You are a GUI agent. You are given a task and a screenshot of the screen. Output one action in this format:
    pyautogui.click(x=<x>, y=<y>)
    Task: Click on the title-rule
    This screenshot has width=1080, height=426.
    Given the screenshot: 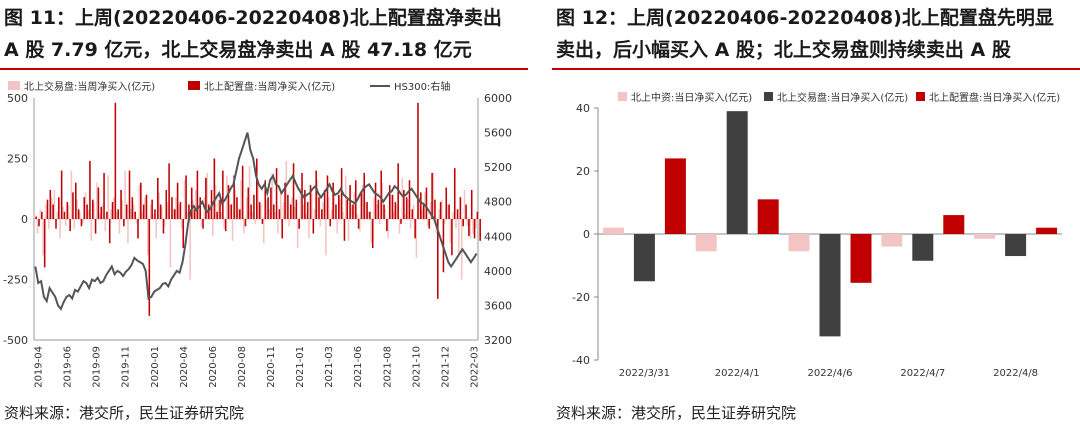 What is the action you would take?
    pyautogui.click(x=816, y=69)
    